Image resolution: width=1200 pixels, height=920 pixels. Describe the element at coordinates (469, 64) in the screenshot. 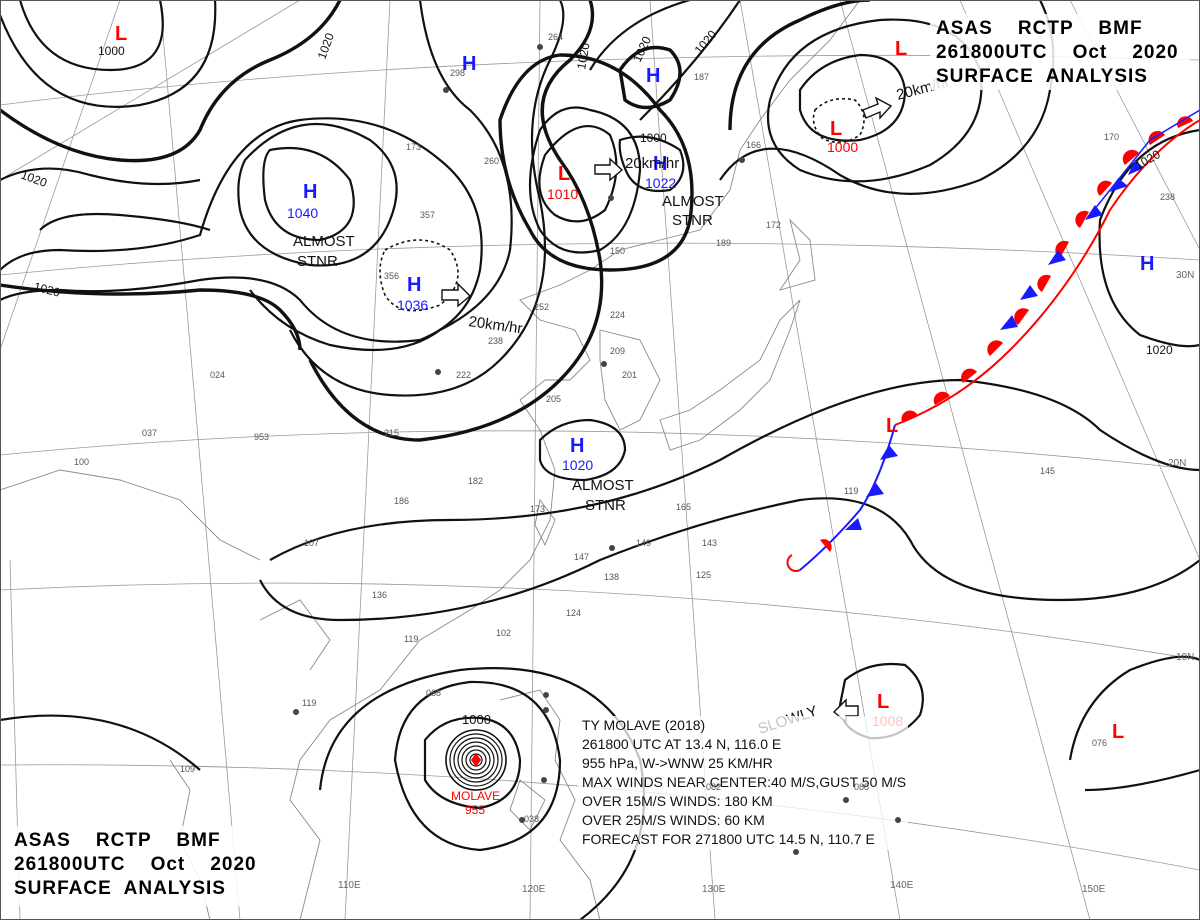

I see `high-symbol-siberia: H` at that location.